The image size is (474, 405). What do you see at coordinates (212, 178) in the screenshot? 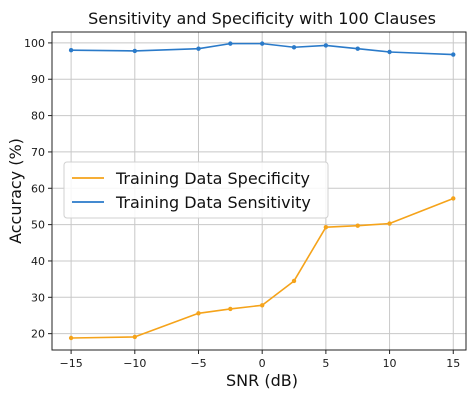
I see `legend-label: Training Data Specificity` at bounding box center [212, 178].